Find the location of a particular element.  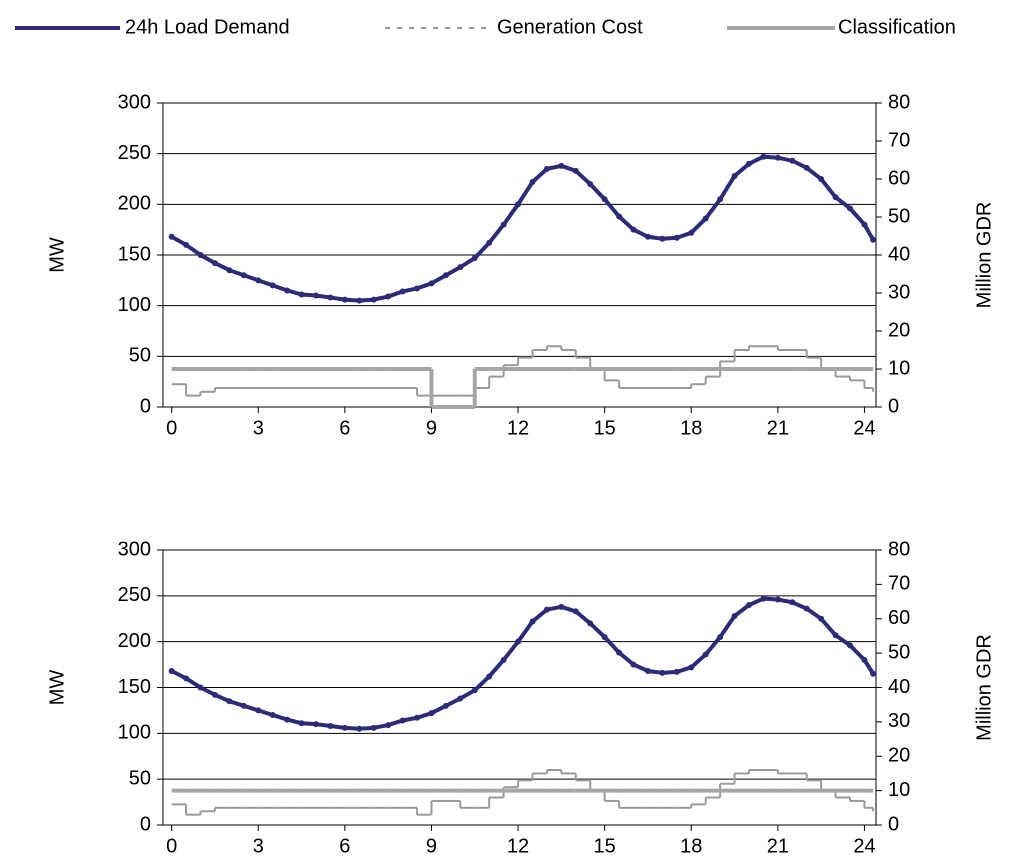

x-tick-label: 3 is located at coordinates (258, 846).